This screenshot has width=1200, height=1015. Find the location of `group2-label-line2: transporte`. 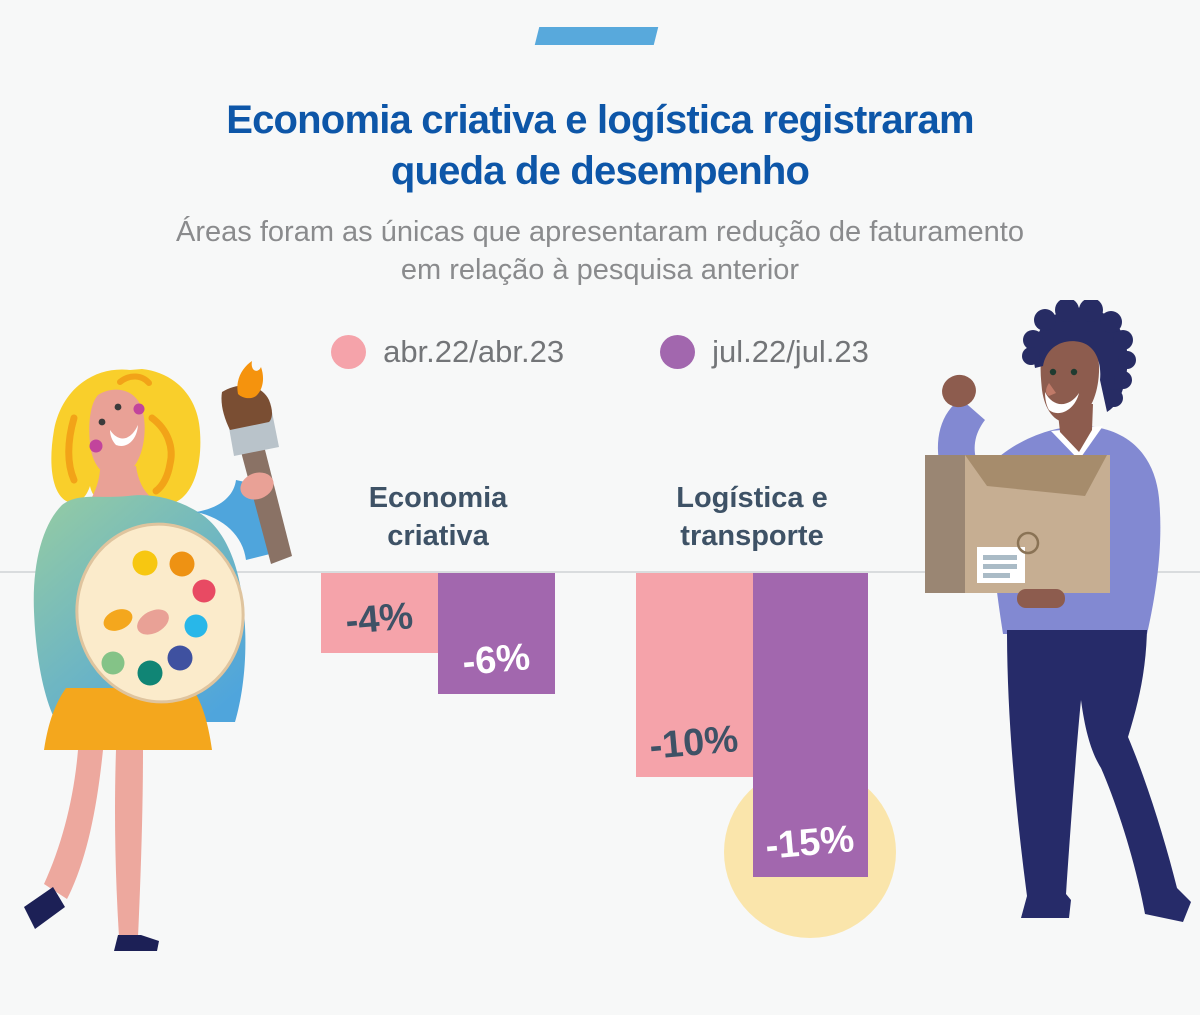

group2-label-line2: transporte is located at coordinates (752, 536).